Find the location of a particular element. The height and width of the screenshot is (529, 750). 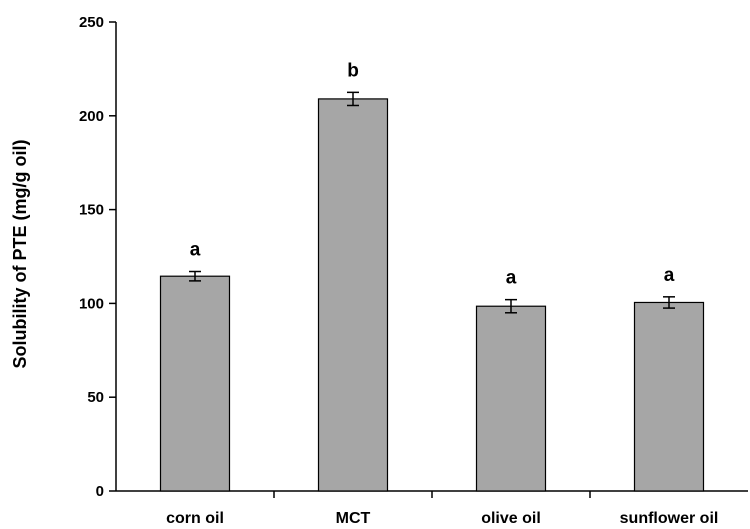

x-tick-label: corn oil is located at coordinates (195, 518).